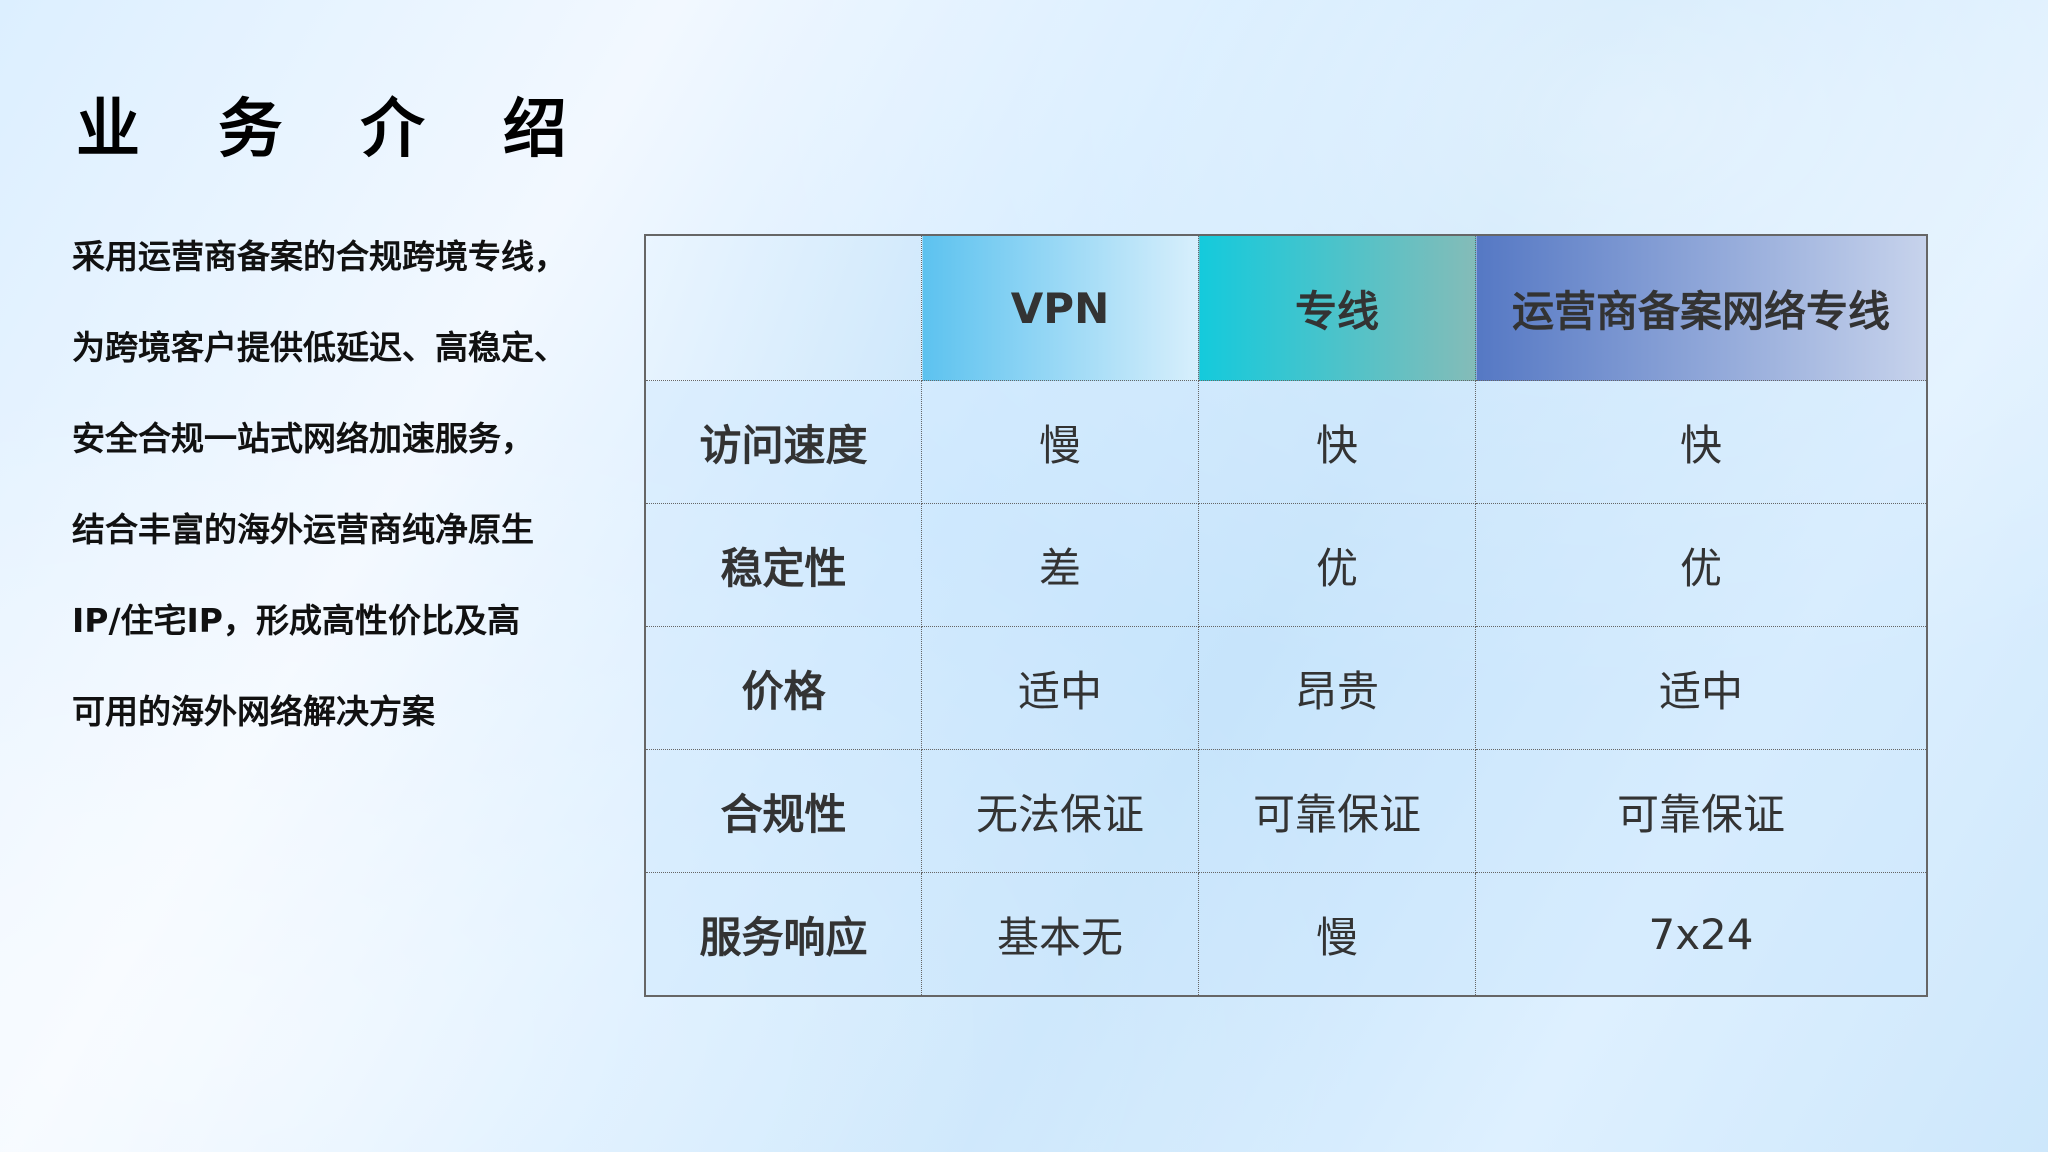  I want to click on row-label: 稳定性, so click(783, 565).